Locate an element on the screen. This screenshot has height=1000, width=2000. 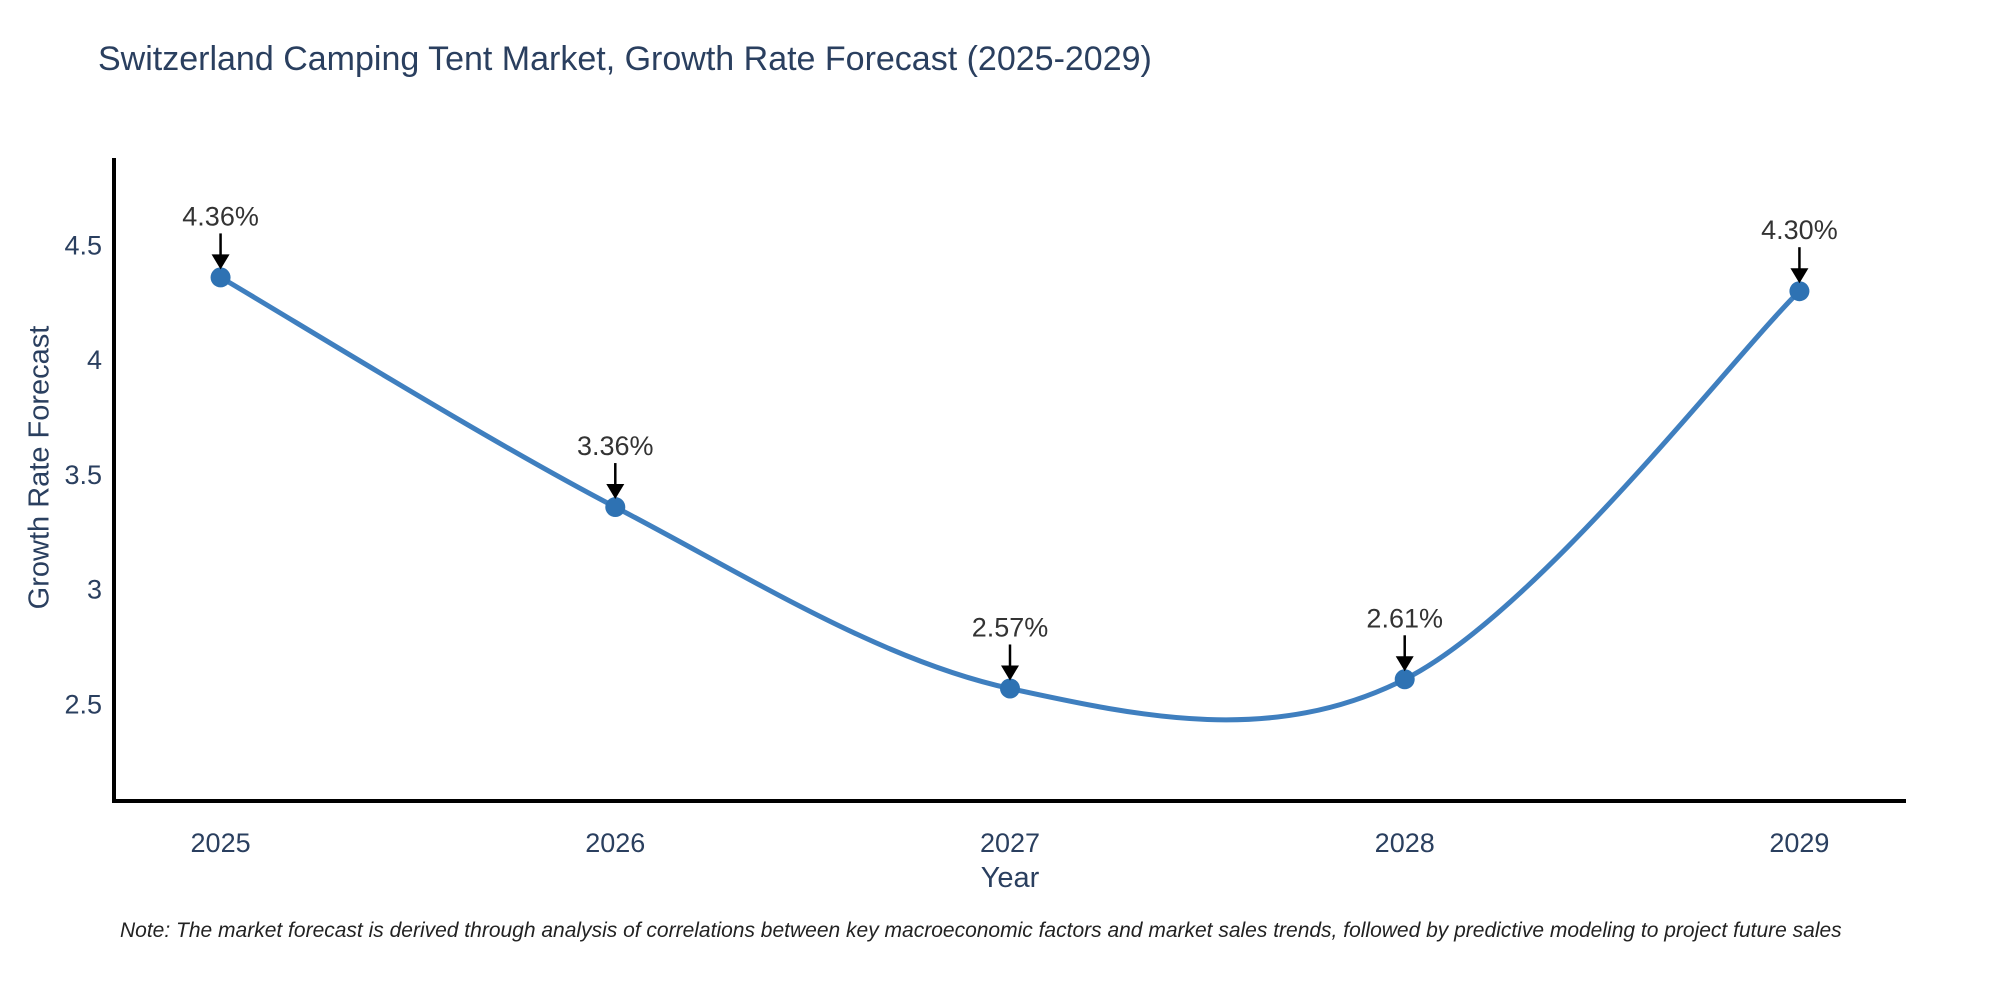
data-point-label: 2.61% is located at coordinates (1404, 618).